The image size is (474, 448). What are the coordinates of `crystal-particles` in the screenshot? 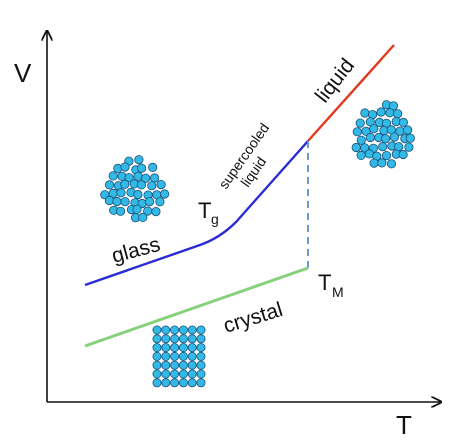 It's located at (179, 356).